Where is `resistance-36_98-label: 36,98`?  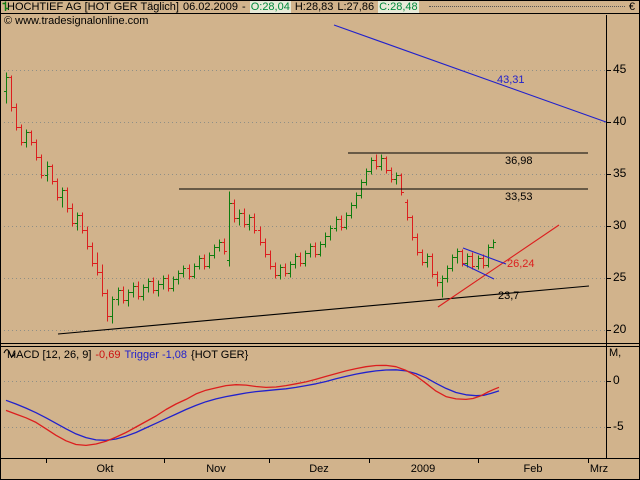
resistance-36_98-label: 36,98 is located at coordinates (519, 161).